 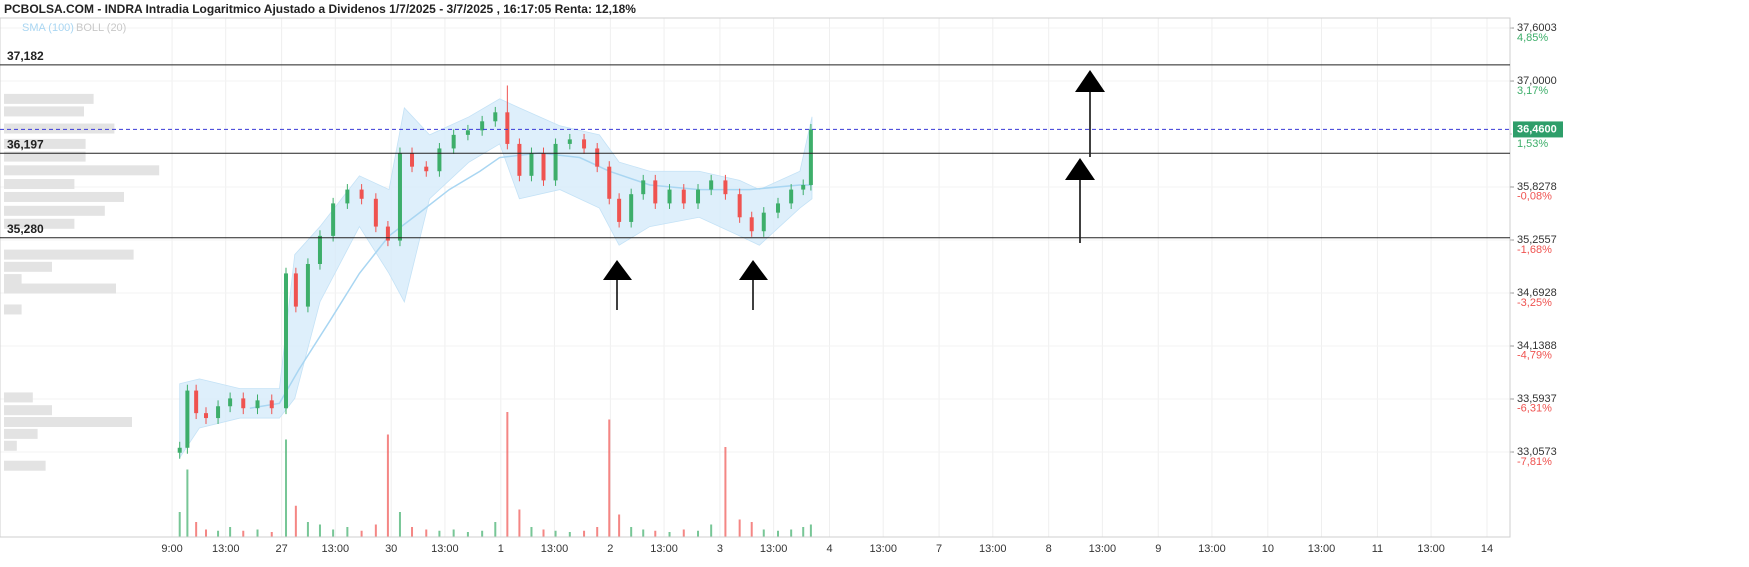 What do you see at coordinates (1534, 462) in the screenshot?
I see `y2-tick-label: -7,81%` at bounding box center [1534, 462].